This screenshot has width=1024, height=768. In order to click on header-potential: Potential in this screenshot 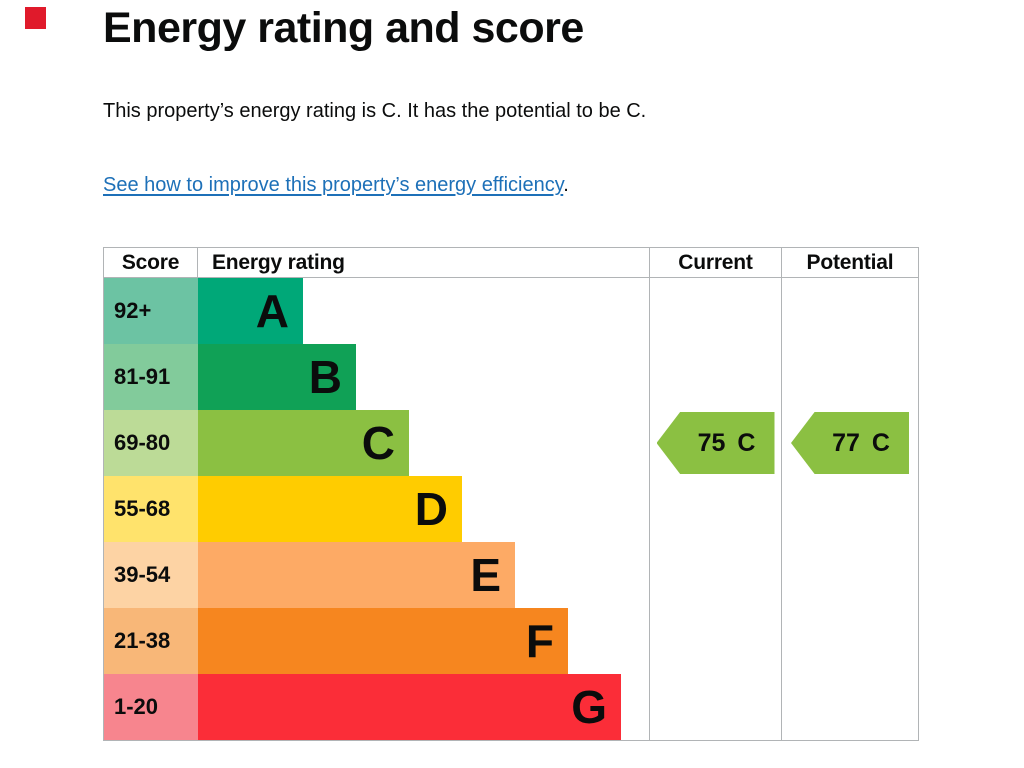, I will do `click(849, 262)`.